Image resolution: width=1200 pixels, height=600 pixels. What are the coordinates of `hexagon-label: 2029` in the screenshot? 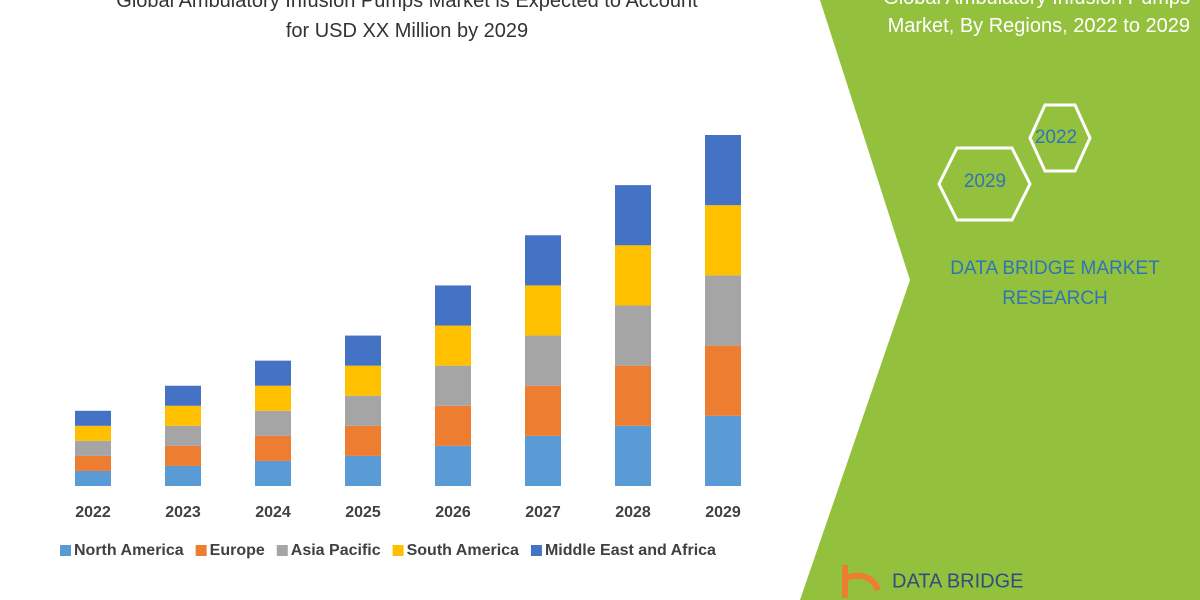 It's located at (985, 181).